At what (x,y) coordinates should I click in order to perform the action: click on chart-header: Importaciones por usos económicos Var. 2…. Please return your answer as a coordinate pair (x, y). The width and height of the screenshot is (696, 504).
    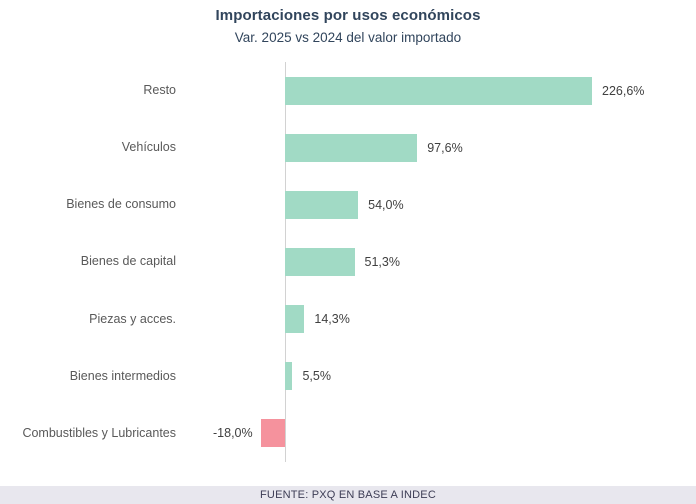
    Looking at the image, I should click on (348, 26).